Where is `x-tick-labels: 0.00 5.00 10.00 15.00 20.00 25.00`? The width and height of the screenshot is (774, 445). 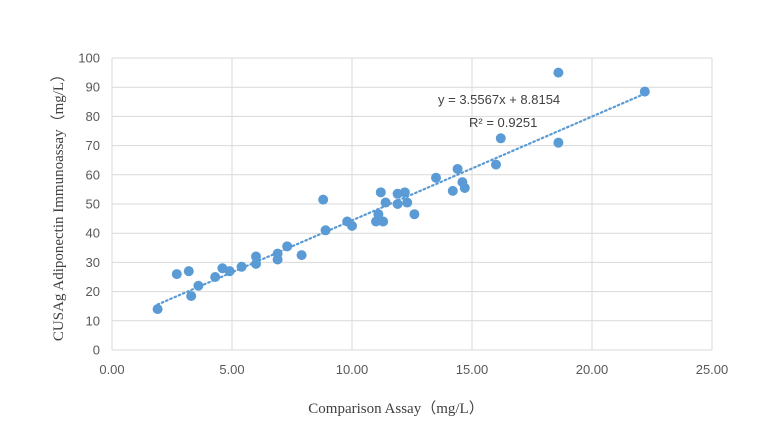 x-tick-labels: 0.00 5.00 10.00 15.00 20.00 25.00 is located at coordinates (413, 369).